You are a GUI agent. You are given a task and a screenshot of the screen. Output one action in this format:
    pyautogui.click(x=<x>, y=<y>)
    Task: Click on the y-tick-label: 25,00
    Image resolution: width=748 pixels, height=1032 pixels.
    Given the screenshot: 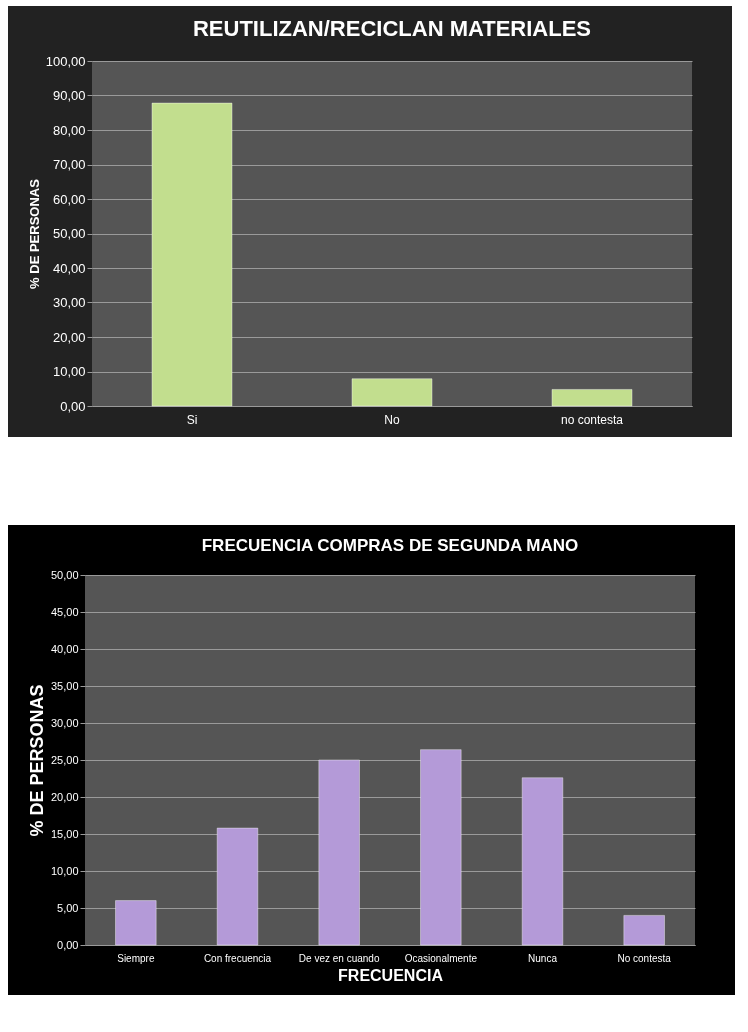 What is the action you would take?
    pyautogui.click(x=64, y=759)
    